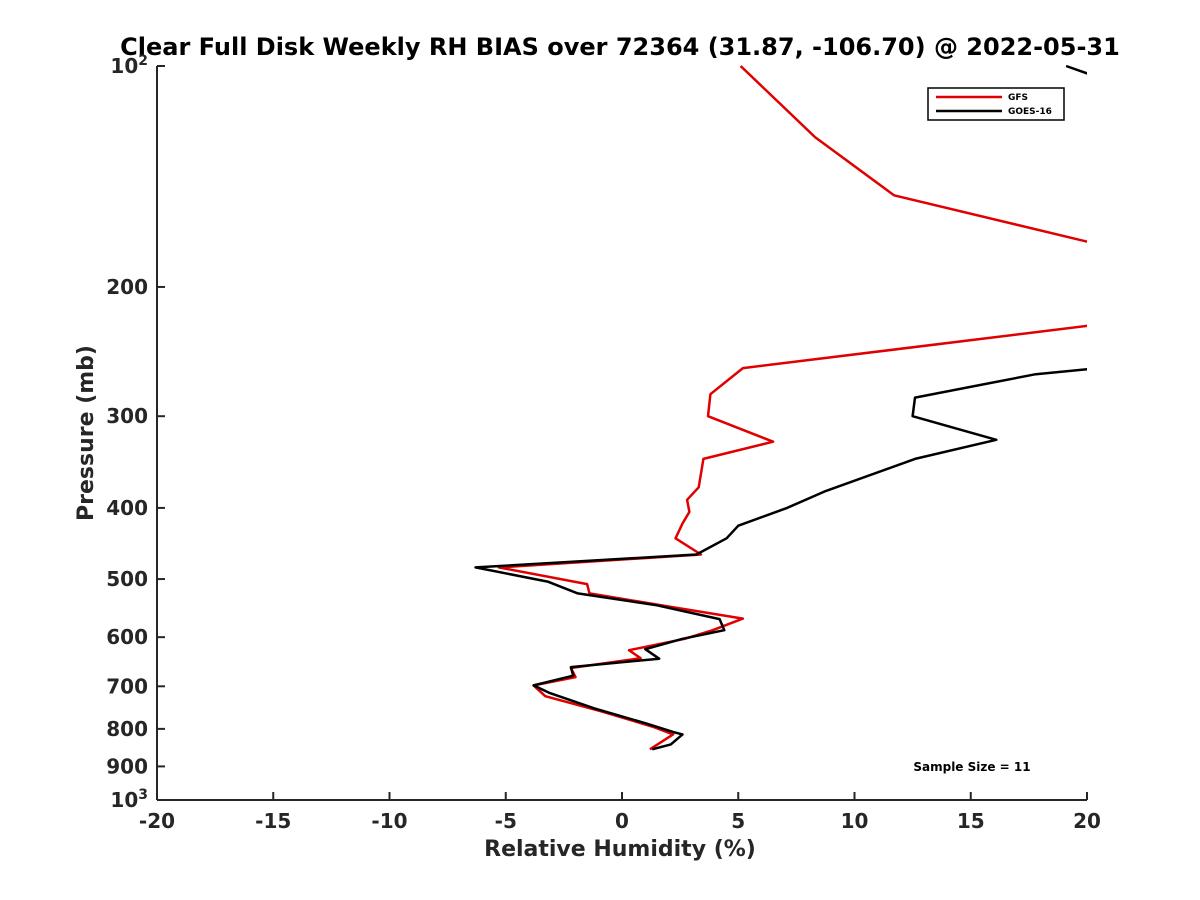 The height and width of the screenshot is (900, 1200). What do you see at coordinates (127, 637) in the screenshot?
I see `y-tick-label: 600` at bounding box center [127, 637].